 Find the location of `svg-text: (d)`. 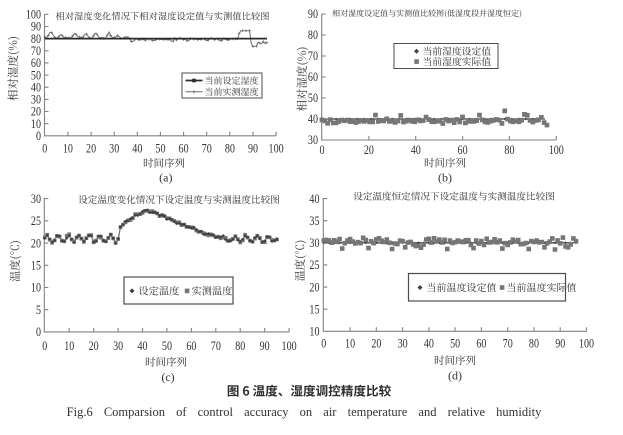

svg-text: (d) is located at coordinates (455, 376).